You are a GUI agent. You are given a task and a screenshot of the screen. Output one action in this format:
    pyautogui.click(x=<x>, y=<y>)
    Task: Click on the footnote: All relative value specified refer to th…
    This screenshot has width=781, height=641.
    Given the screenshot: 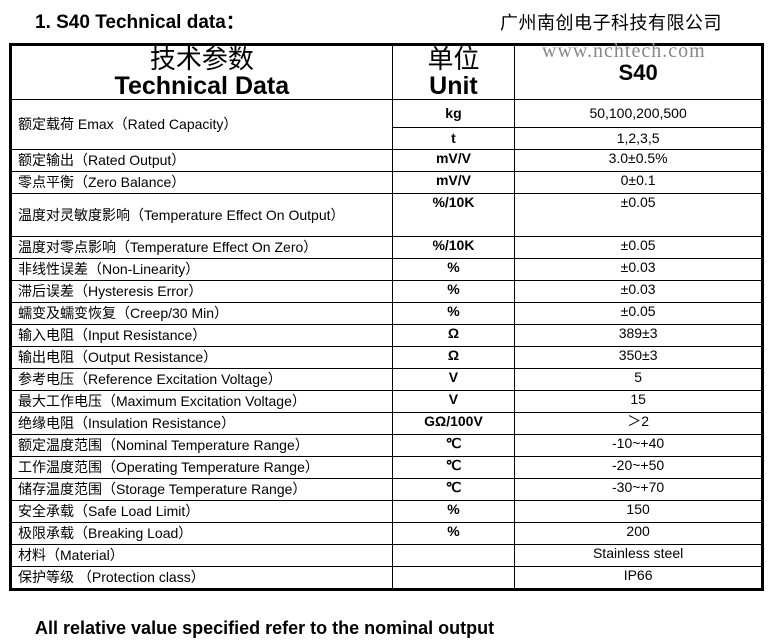 What is the action you would take?
    pyautogui.click(x=265, y=628)
    